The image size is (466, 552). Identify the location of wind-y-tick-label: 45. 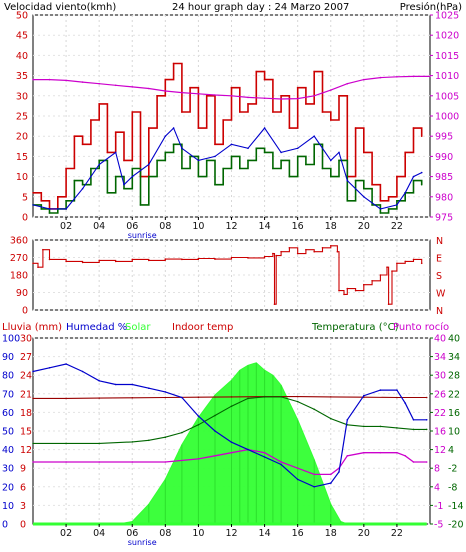
(22, 36).